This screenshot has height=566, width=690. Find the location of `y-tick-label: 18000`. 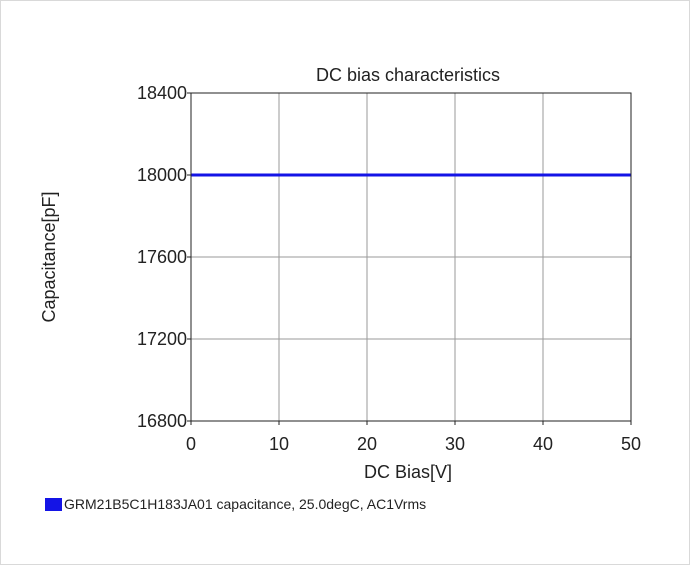

y-tick-label: 18000 is located at coordinates (162, 175).